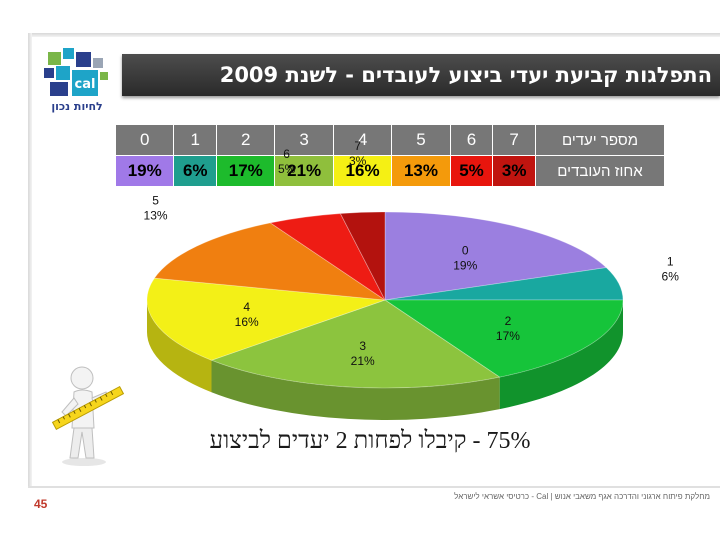 This screenshot has width=720, height=540. I want to click on percent-cell: 3%, so click(514, 171).